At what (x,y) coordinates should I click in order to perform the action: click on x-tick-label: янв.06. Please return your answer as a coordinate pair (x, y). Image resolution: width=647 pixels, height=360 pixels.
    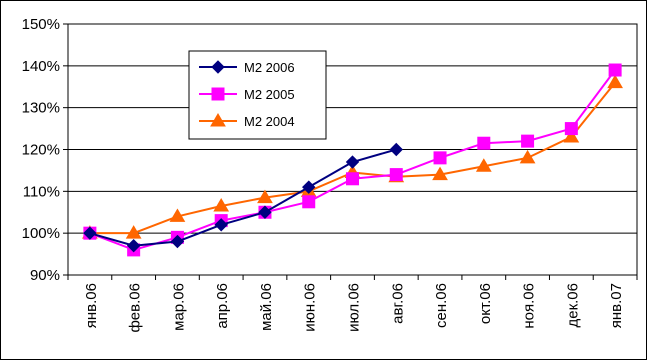
    Looking at the image, I should click on (91, 305).